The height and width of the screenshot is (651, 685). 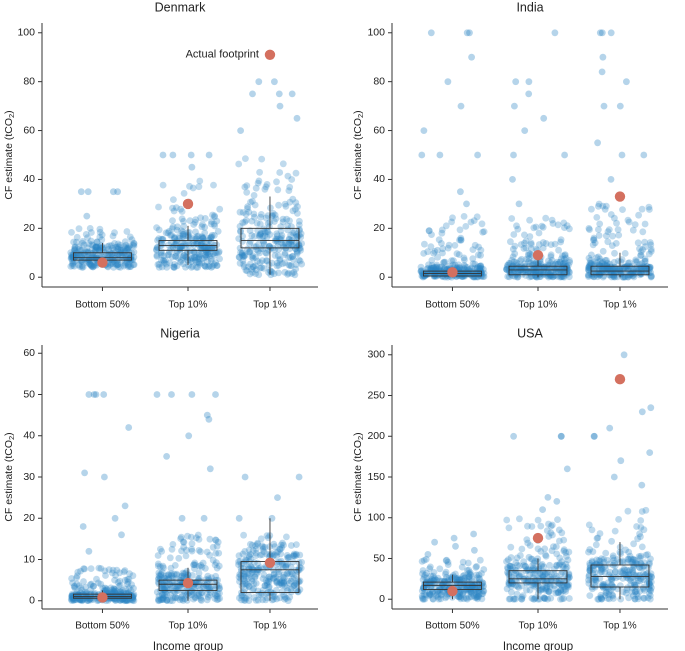 What do you see at coordinates (102, 305) in the screenshot?
I see `x-tick-label: Bottom 50%` at bounding box center [102, 305].